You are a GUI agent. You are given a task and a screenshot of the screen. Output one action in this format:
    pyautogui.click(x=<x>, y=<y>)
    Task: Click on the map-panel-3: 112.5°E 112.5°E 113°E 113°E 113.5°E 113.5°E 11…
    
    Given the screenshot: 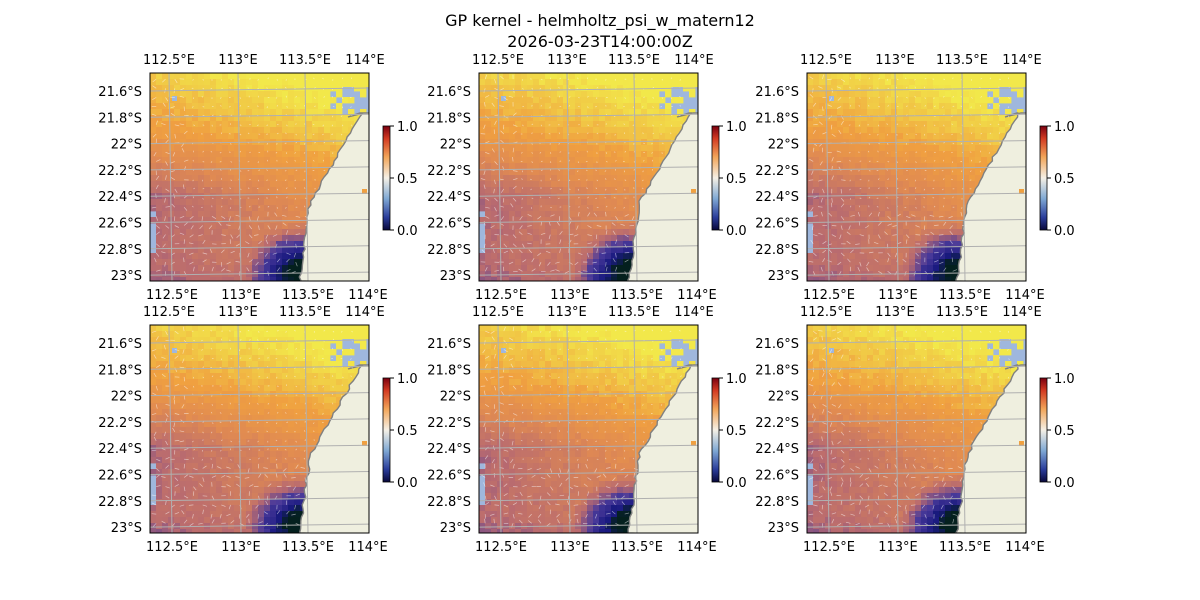 What is the action you would take?
    pyautogui.click(x=914, y=178)
    